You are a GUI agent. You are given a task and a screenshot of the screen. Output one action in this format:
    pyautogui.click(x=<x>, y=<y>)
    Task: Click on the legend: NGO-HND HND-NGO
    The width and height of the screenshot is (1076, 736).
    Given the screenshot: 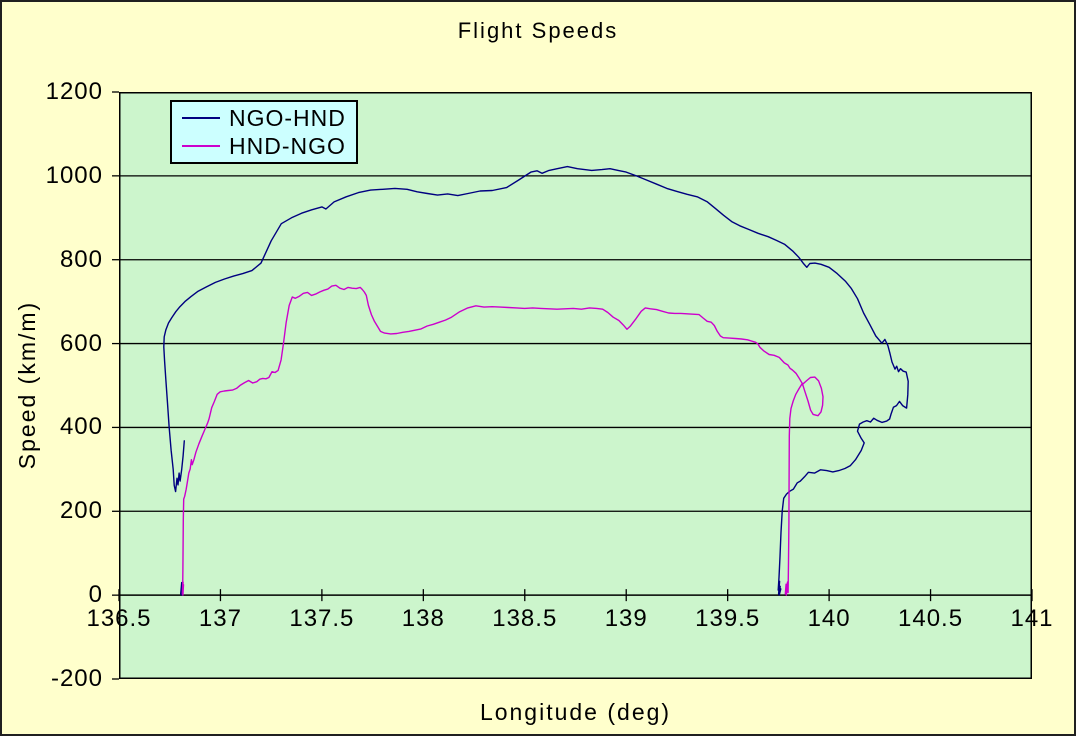 What is the action you would take?
    pyautogui.click(x=264, y=132)
    